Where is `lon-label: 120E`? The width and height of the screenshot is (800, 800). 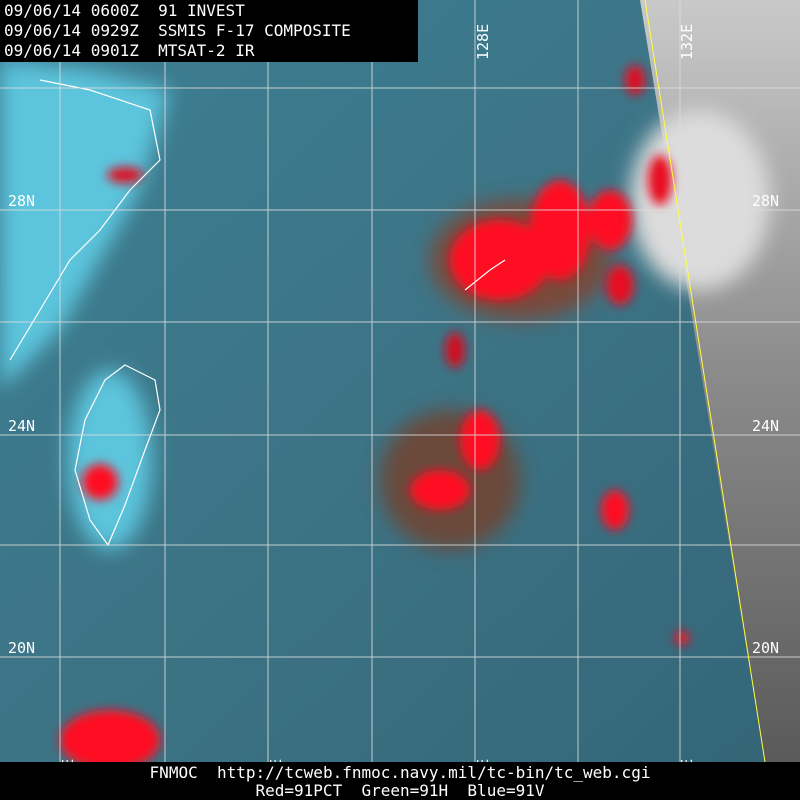
lon-label: 120E is located at coordinates (68, 777).